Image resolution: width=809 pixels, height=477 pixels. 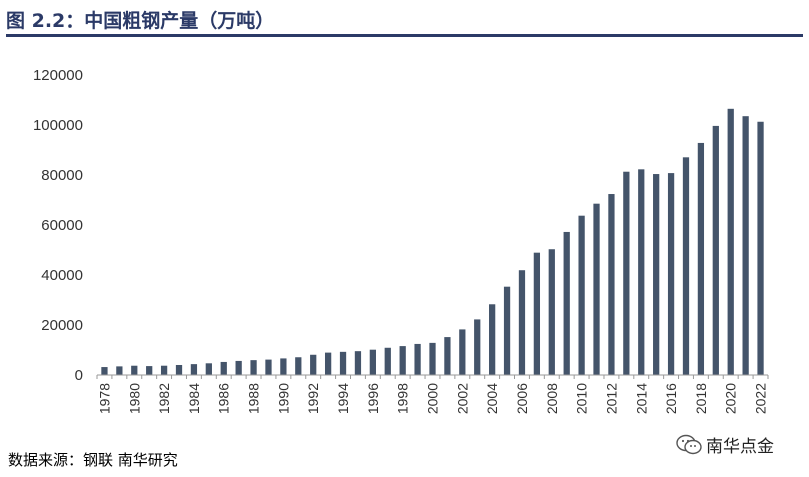 I want to click on x-tick-label: 2010, so click(x=582, y=398).